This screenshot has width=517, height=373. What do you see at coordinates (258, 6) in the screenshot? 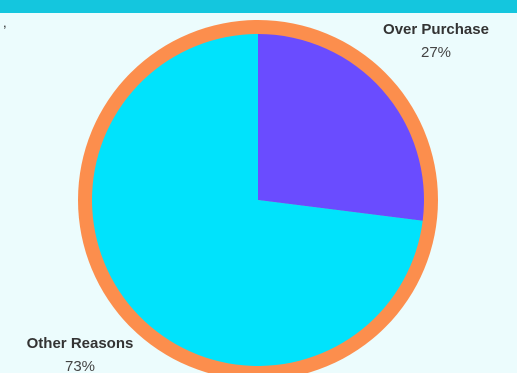
I see `top-bar` at bounding box center [258, 6].